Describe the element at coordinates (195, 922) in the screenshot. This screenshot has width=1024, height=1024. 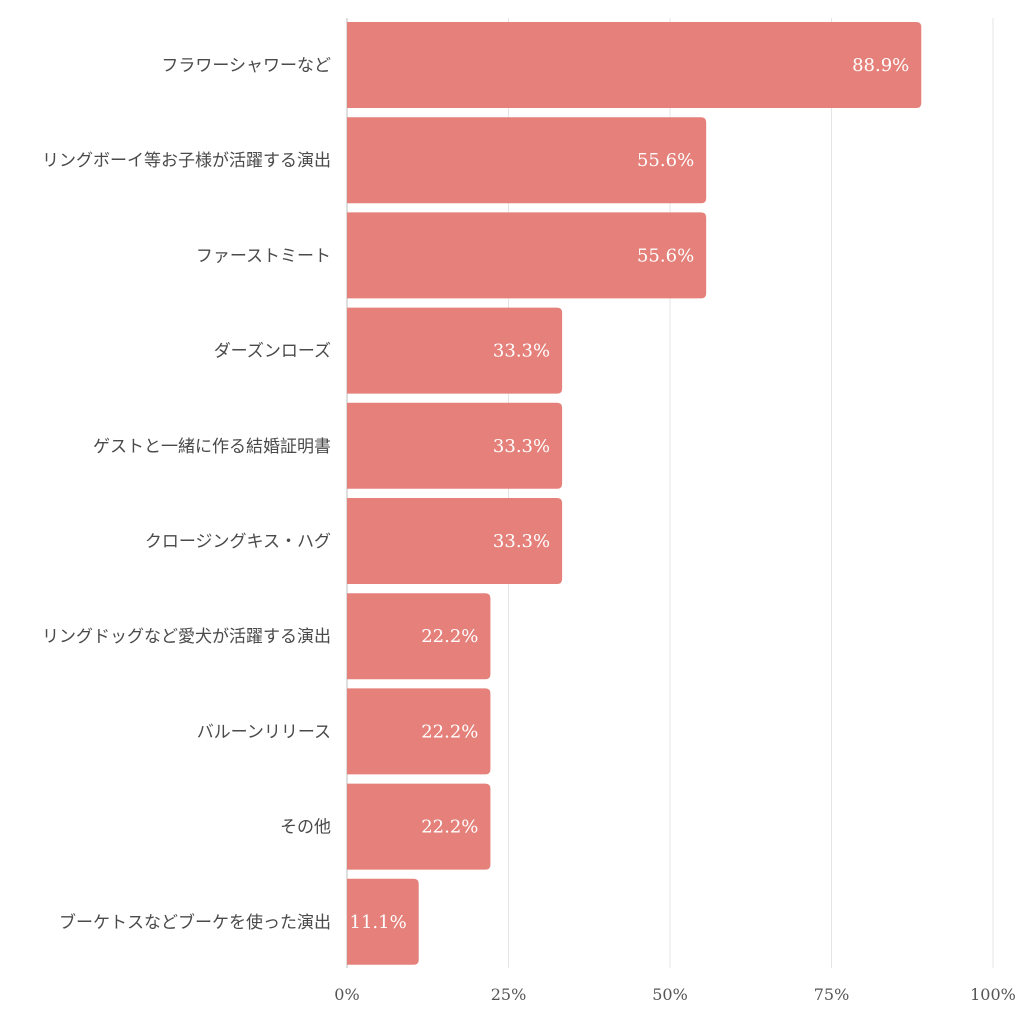
I see `category-label: ブーケトスなどブーケを使った演出` at that location.